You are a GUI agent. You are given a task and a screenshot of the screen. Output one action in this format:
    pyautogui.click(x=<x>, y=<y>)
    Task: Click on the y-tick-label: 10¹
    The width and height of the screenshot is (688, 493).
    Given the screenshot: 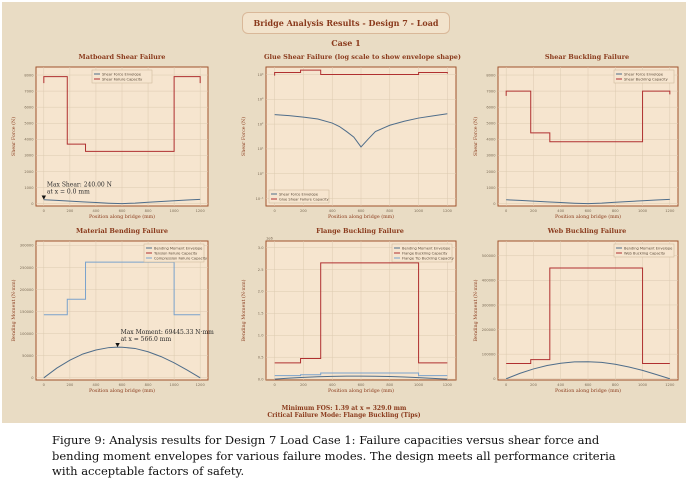 What is the action you would take?
    pyautogui.click(x=260, y=149)
    